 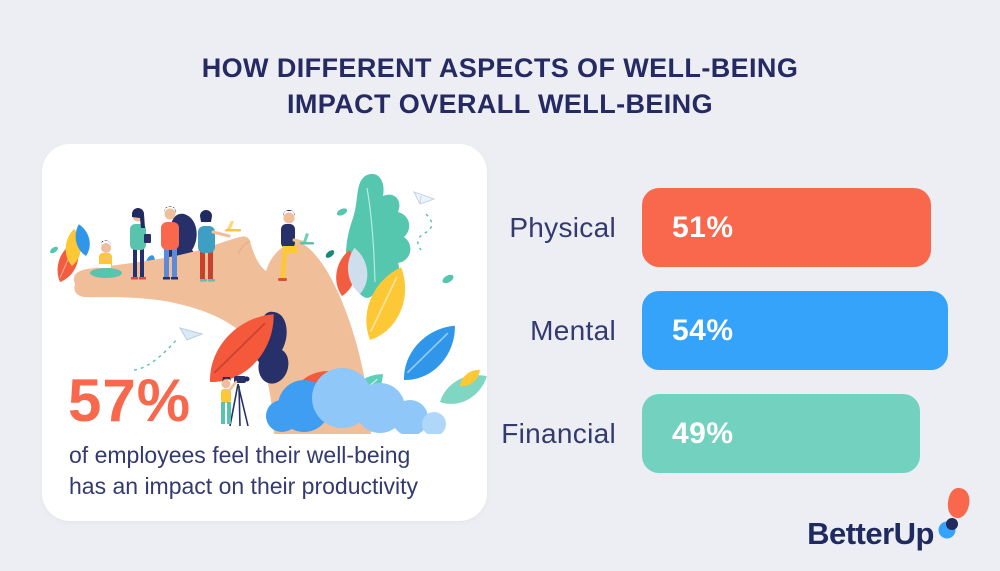 I want to click on betterup-balloon-icon, so click(x=954, y=513).